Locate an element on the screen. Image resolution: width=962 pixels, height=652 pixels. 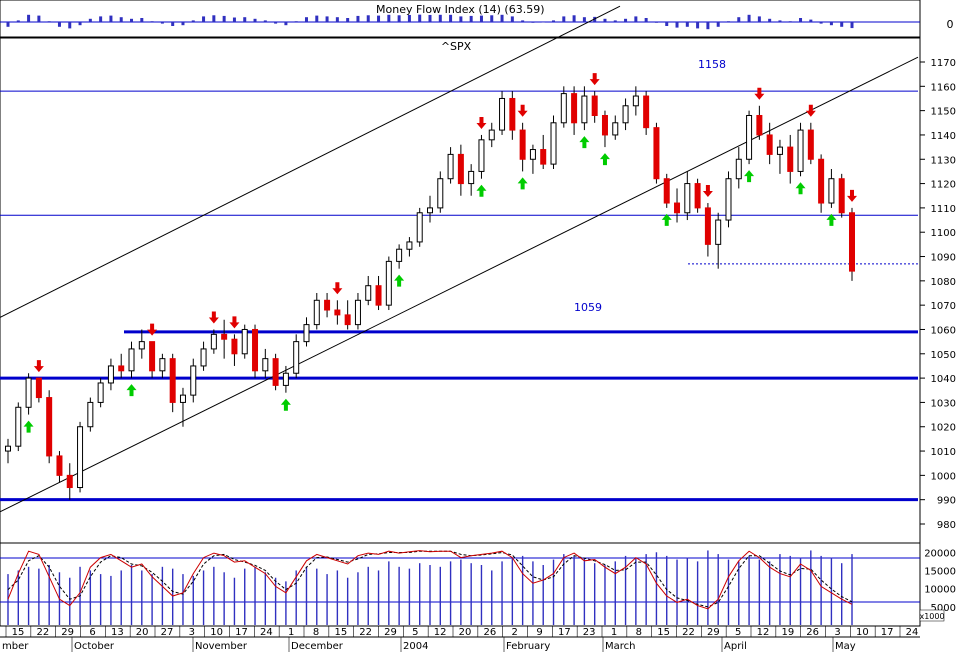
day-label: 27 is located at coordinates (167, 632).